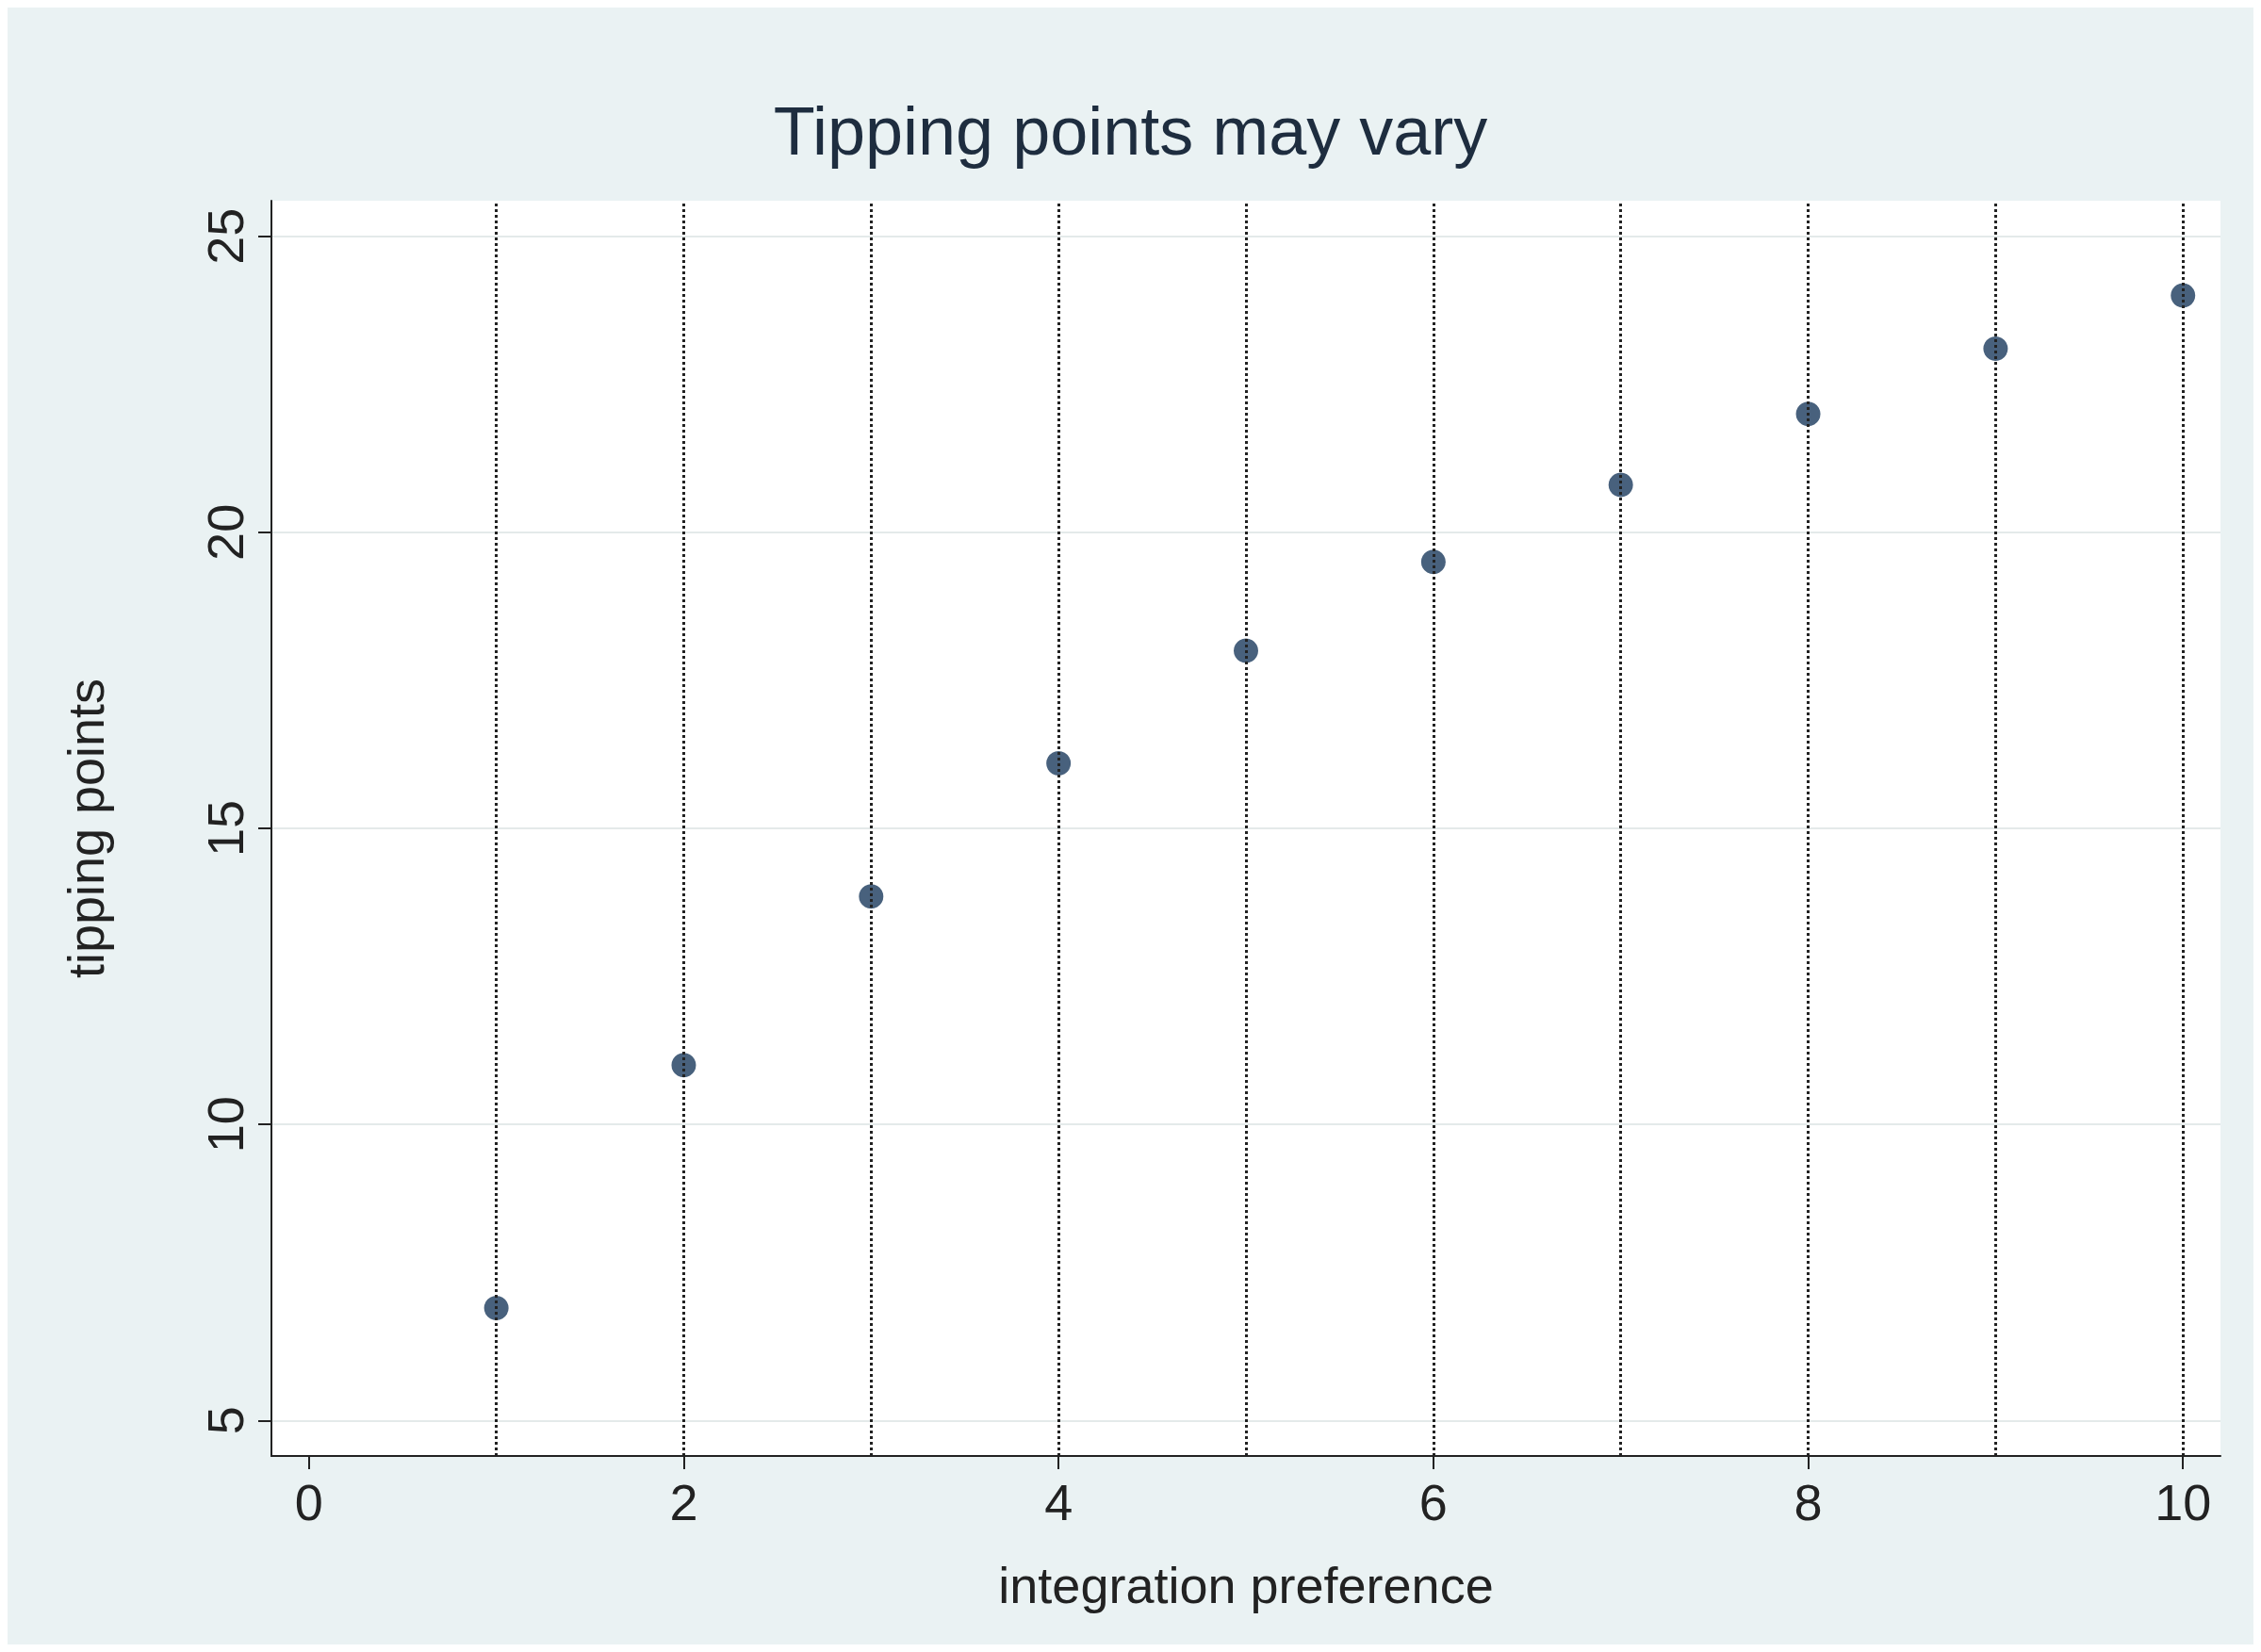  Describe the element at coordinates (225, 236) in the screenshot. I see `y-tick-label: 25` at that location.